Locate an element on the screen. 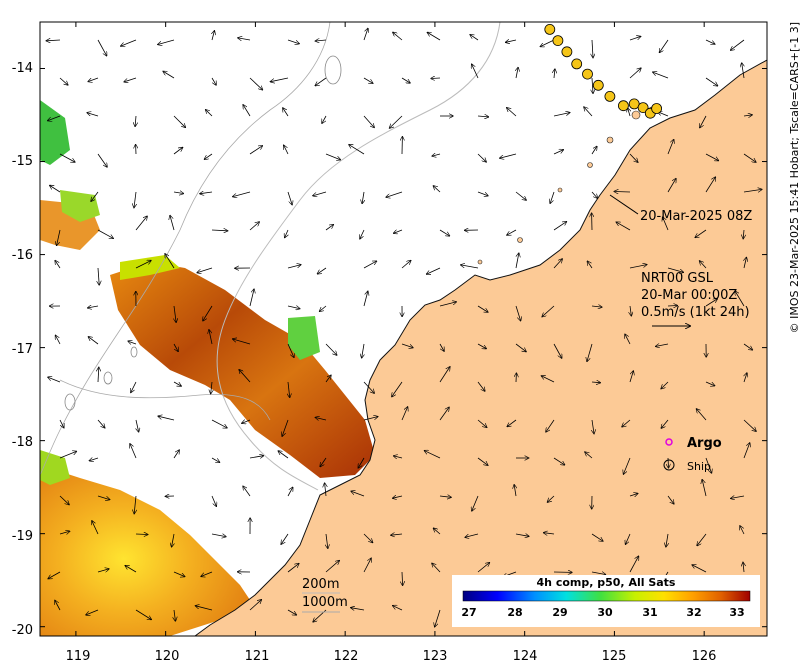 This screenshot has height=672, width=810. lon-tick-label: 126 is located at coordinates (704, 656).